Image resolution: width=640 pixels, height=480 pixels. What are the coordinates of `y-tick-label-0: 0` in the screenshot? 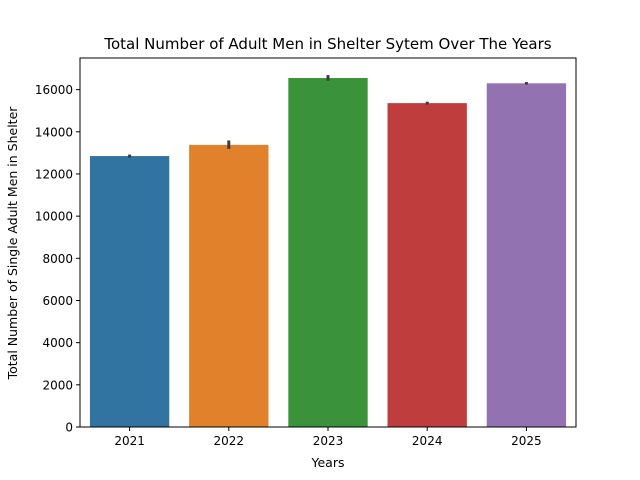 It's located at (69, 428).